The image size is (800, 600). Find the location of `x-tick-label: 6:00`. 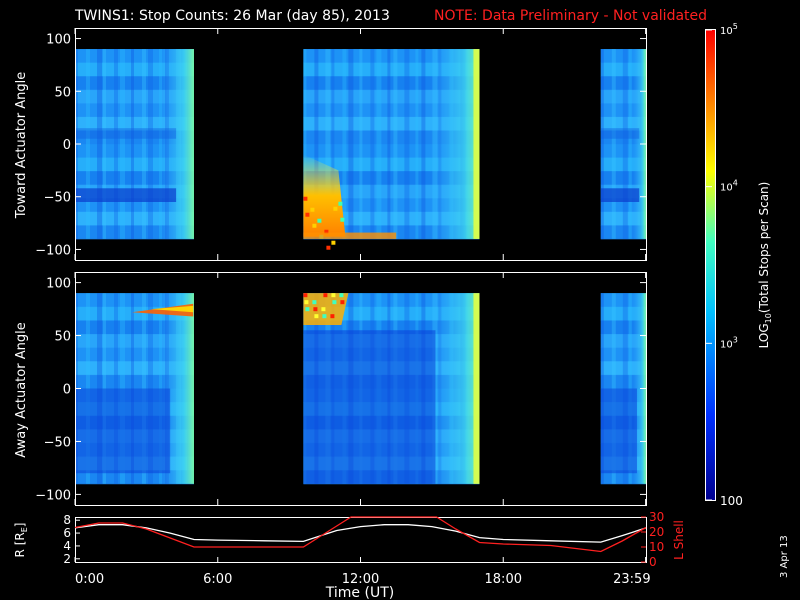

x-tick-label: 6:00 is located at coordinates (217, 579).